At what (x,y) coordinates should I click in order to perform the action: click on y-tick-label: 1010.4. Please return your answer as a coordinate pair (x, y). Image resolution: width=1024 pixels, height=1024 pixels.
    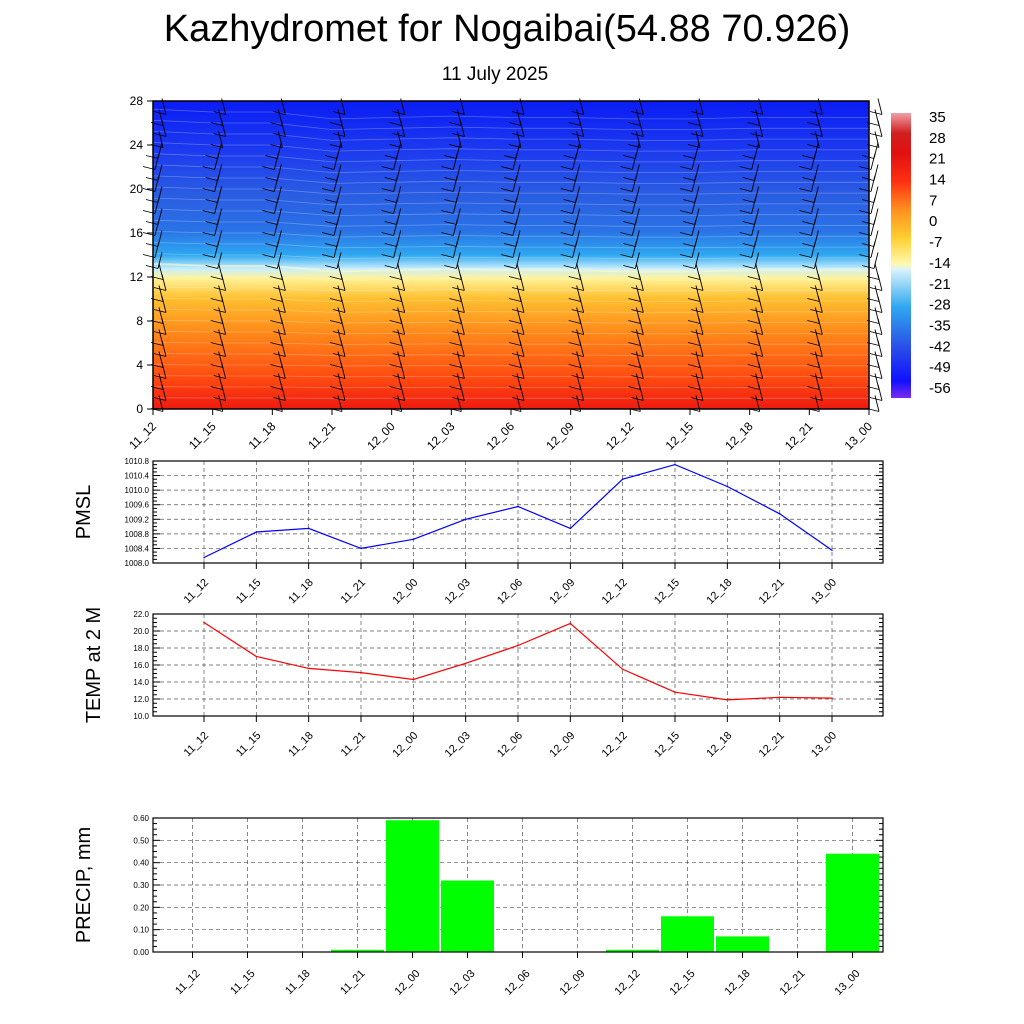
    Looking at the image, I should click on (137, 476).